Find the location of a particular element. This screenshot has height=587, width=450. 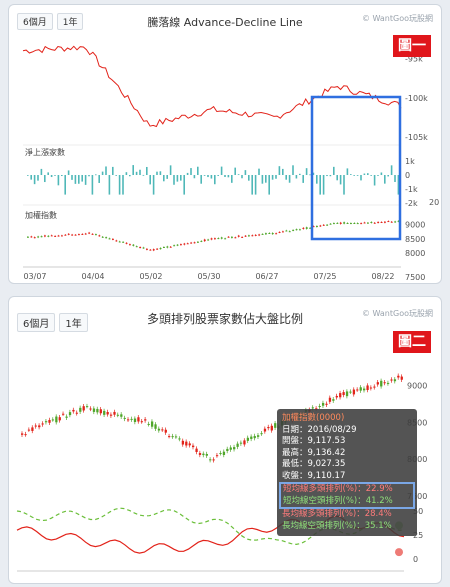

x-tick: 06/27 is located at coordinates (266, 276).